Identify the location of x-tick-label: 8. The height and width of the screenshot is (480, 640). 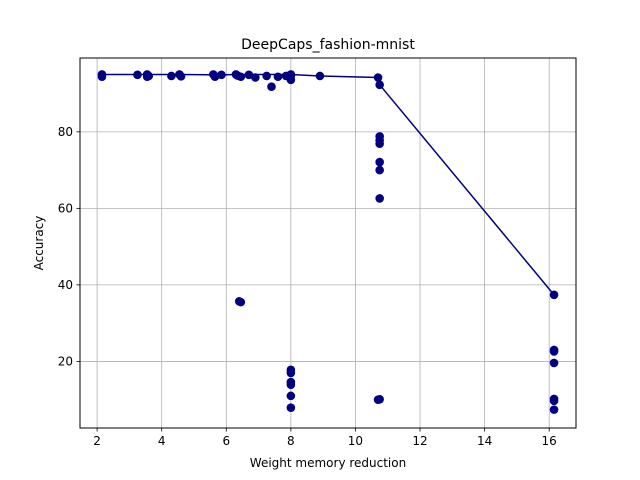
(291, 441).